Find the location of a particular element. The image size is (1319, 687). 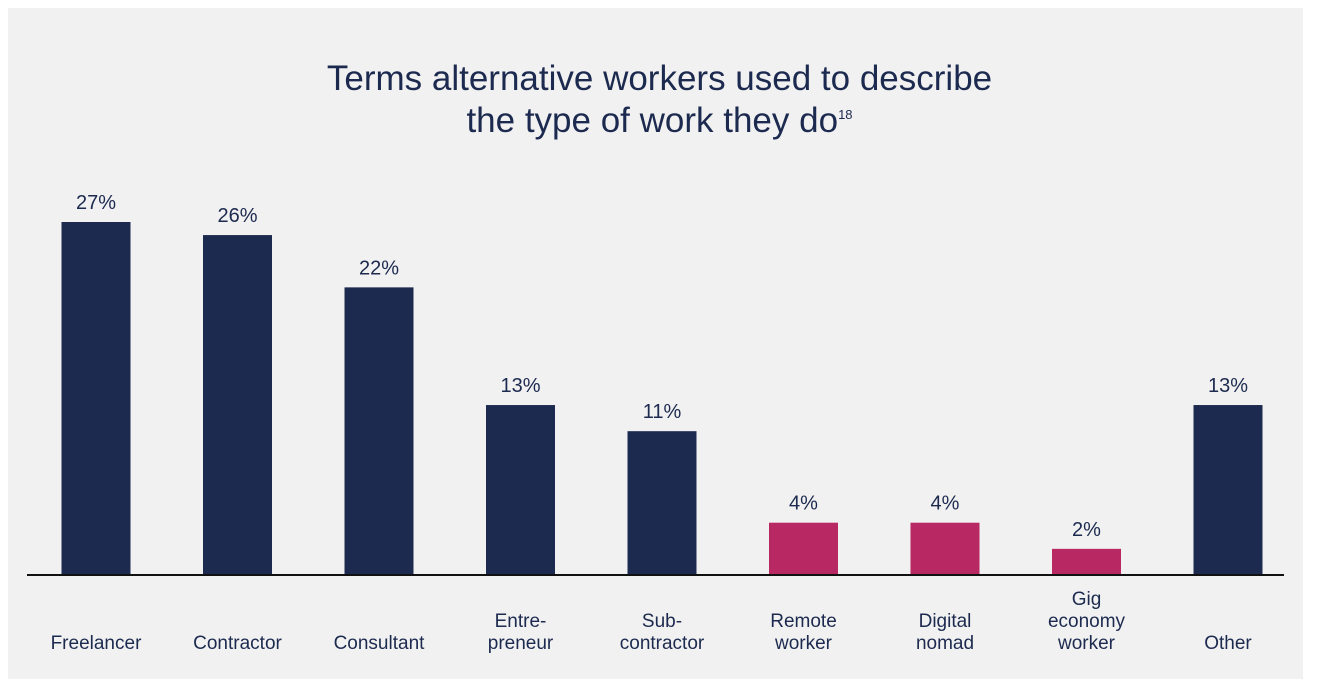

category-label-4: Entre- preneur is located at coordinates (520, 632).